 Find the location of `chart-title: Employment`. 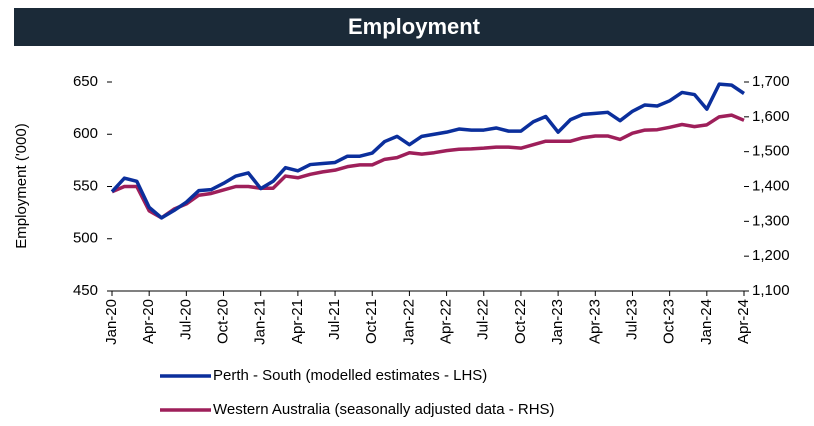

chart-title: Employment is located at coordinates (414, 26).